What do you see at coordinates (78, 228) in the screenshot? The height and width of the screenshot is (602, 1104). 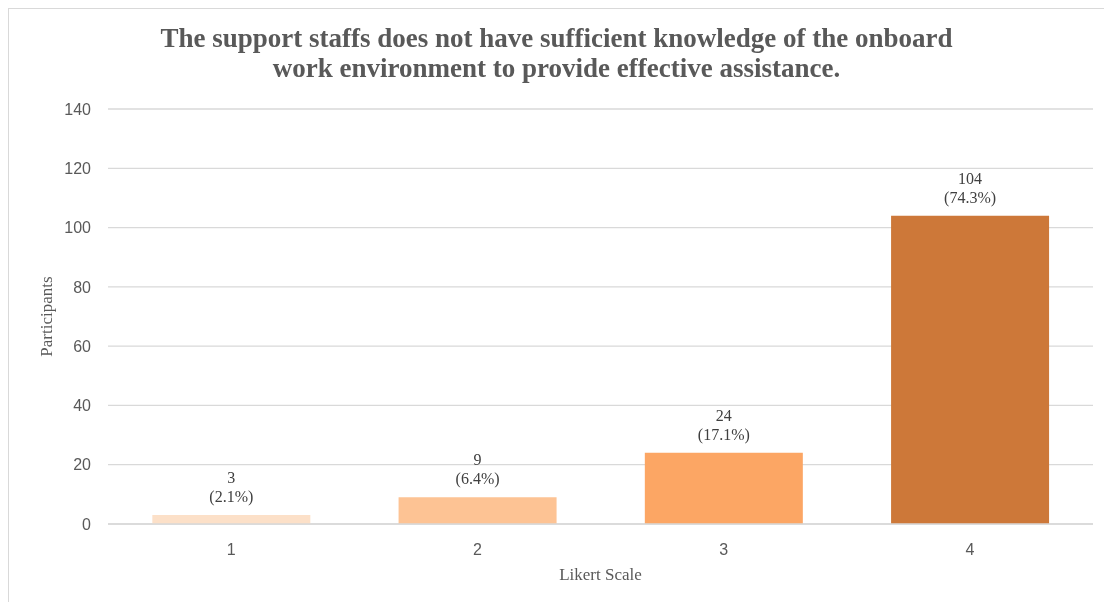 I see `y-tick-label: 100` at bounding box center [78, 228].